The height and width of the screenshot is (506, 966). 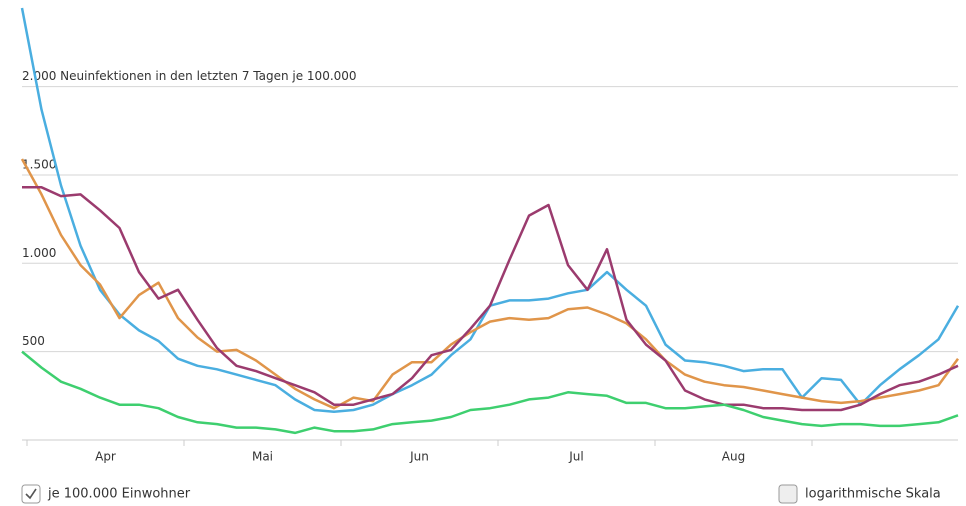 I want to click on x-tick-label: Jun, so click(x=419, y=457).